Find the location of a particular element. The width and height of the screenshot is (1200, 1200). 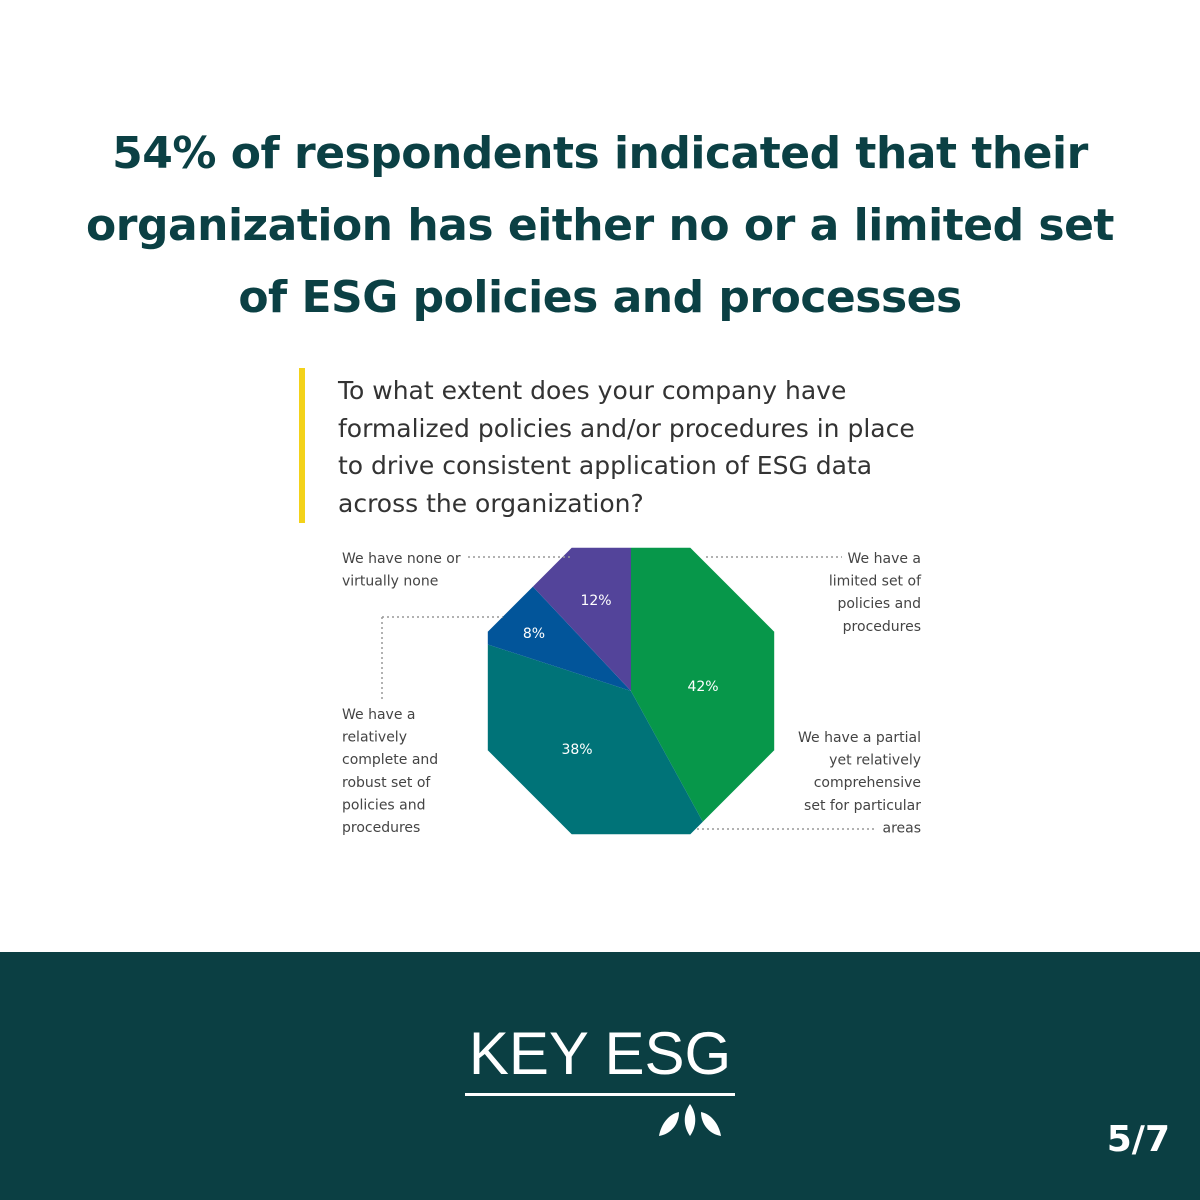

slice-category-label: We have none or virtually none is located at coordinates (401, 570).